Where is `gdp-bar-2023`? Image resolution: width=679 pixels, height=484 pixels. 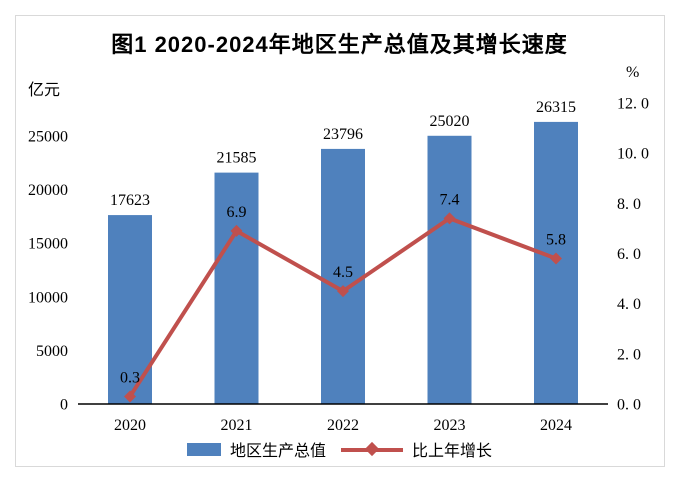 gdp-bar-2023 is located at coordinates (449, 270).